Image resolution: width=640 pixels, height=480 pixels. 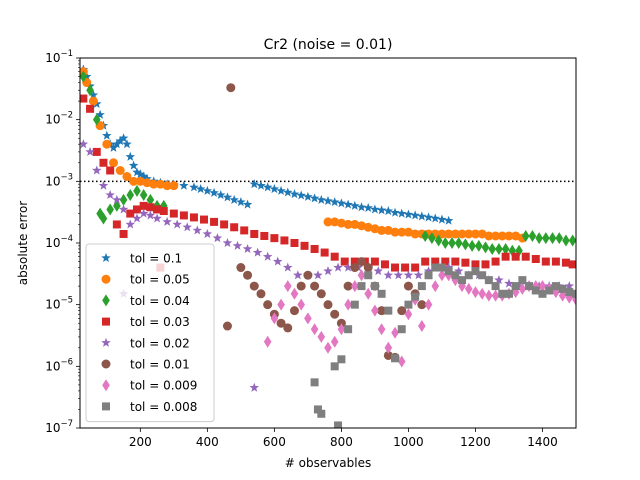 What do you see at coordinates (542, 442) in the screenshot?
I see `x-tick-label: 1400` at bounding box center [542, 442].